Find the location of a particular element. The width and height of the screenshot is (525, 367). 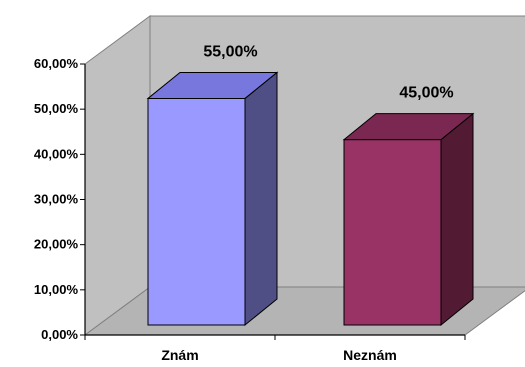

y-tick-label: 40,00% is located at coordinates (56, 153).